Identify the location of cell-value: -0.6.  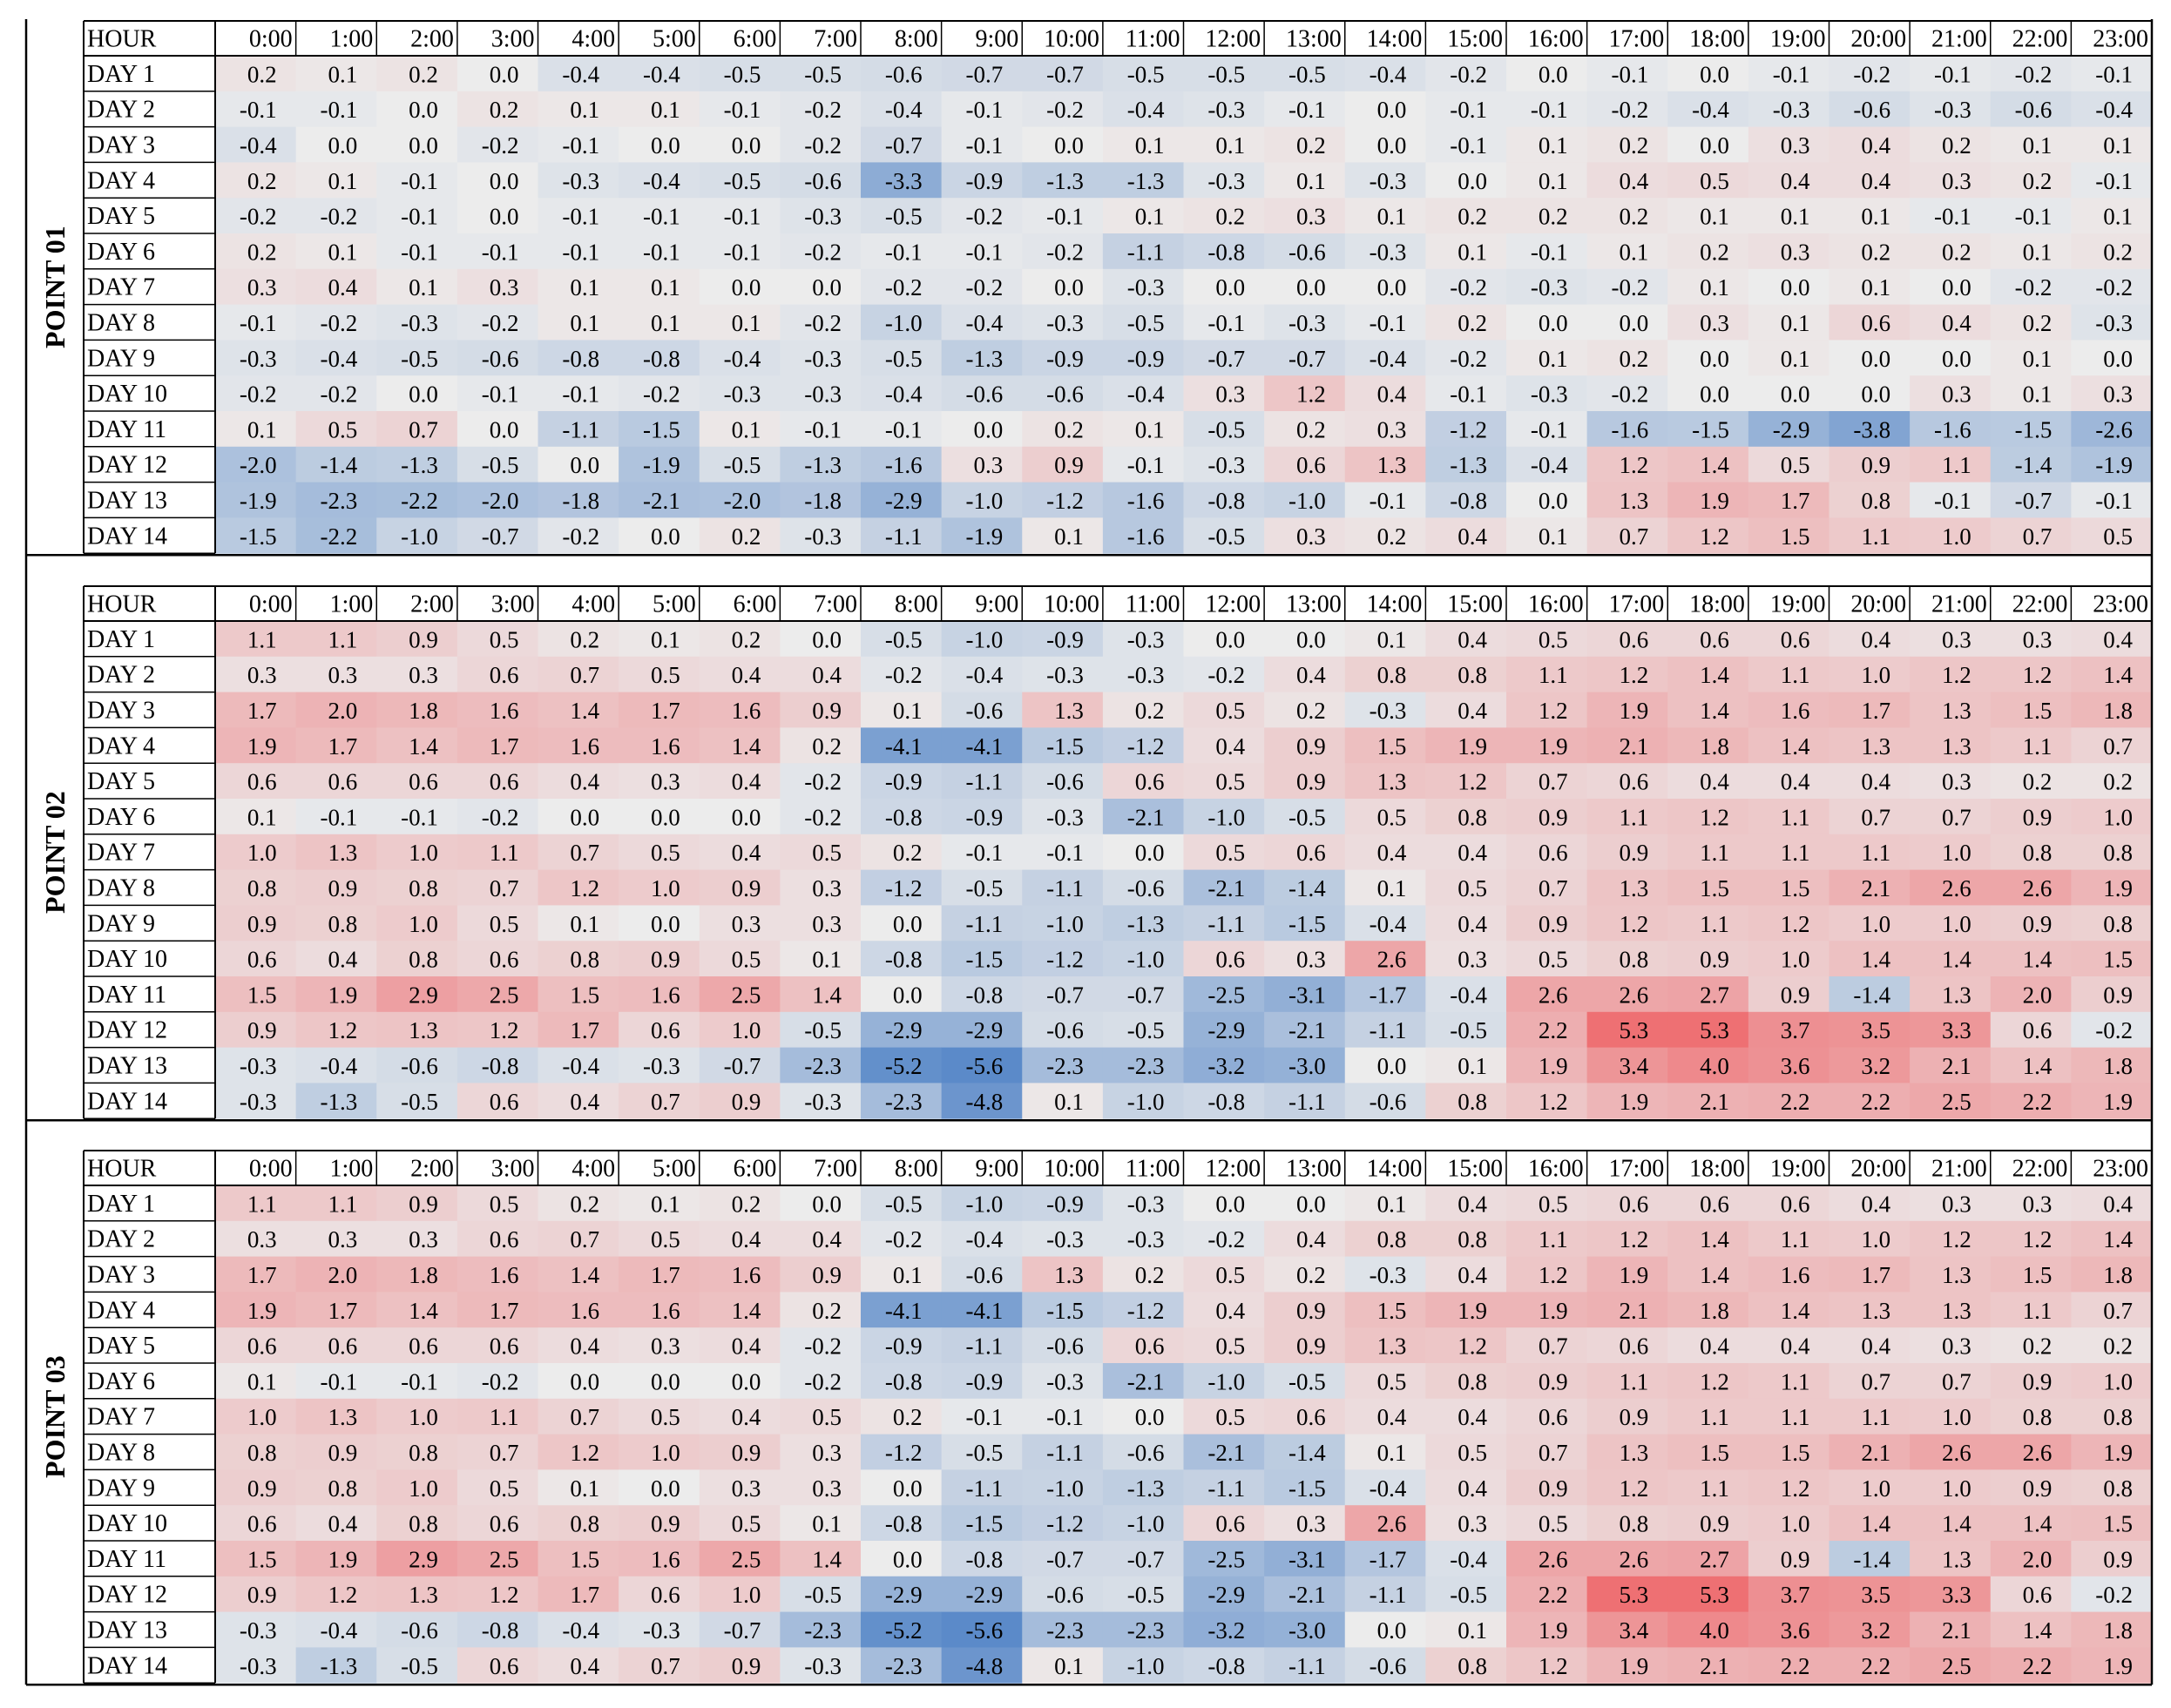
(1871, 110).